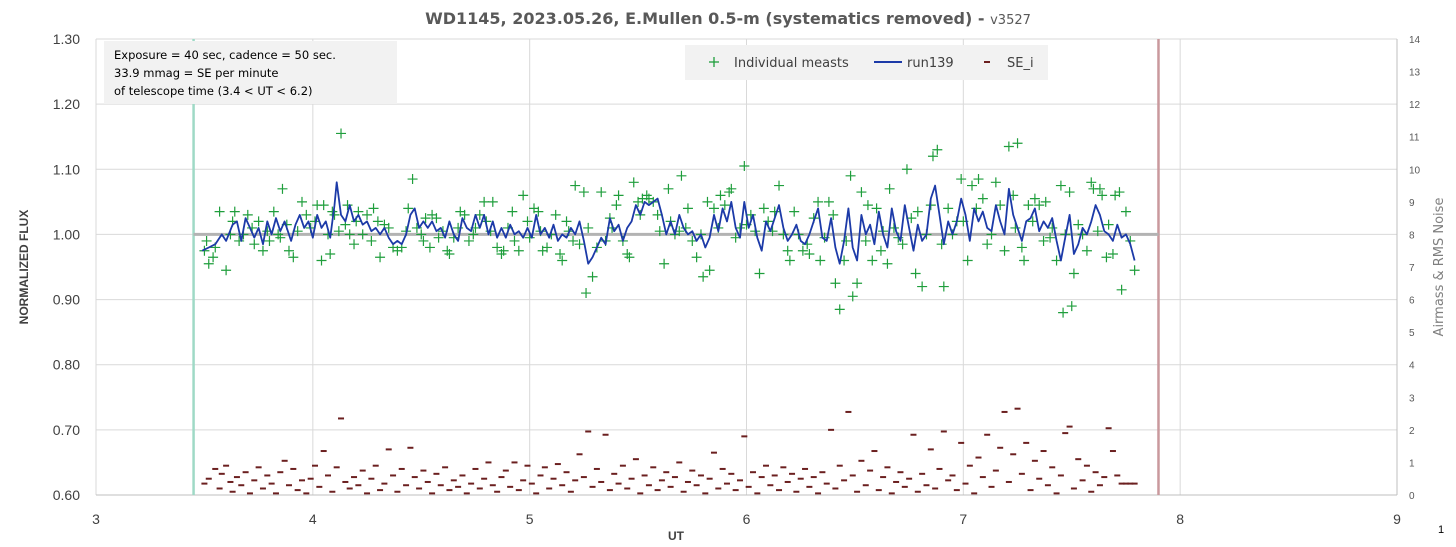 The image size is (1456, 547). Describe the element at coordinates (669, 451) in the screenshot. I see `se-series` at that location.